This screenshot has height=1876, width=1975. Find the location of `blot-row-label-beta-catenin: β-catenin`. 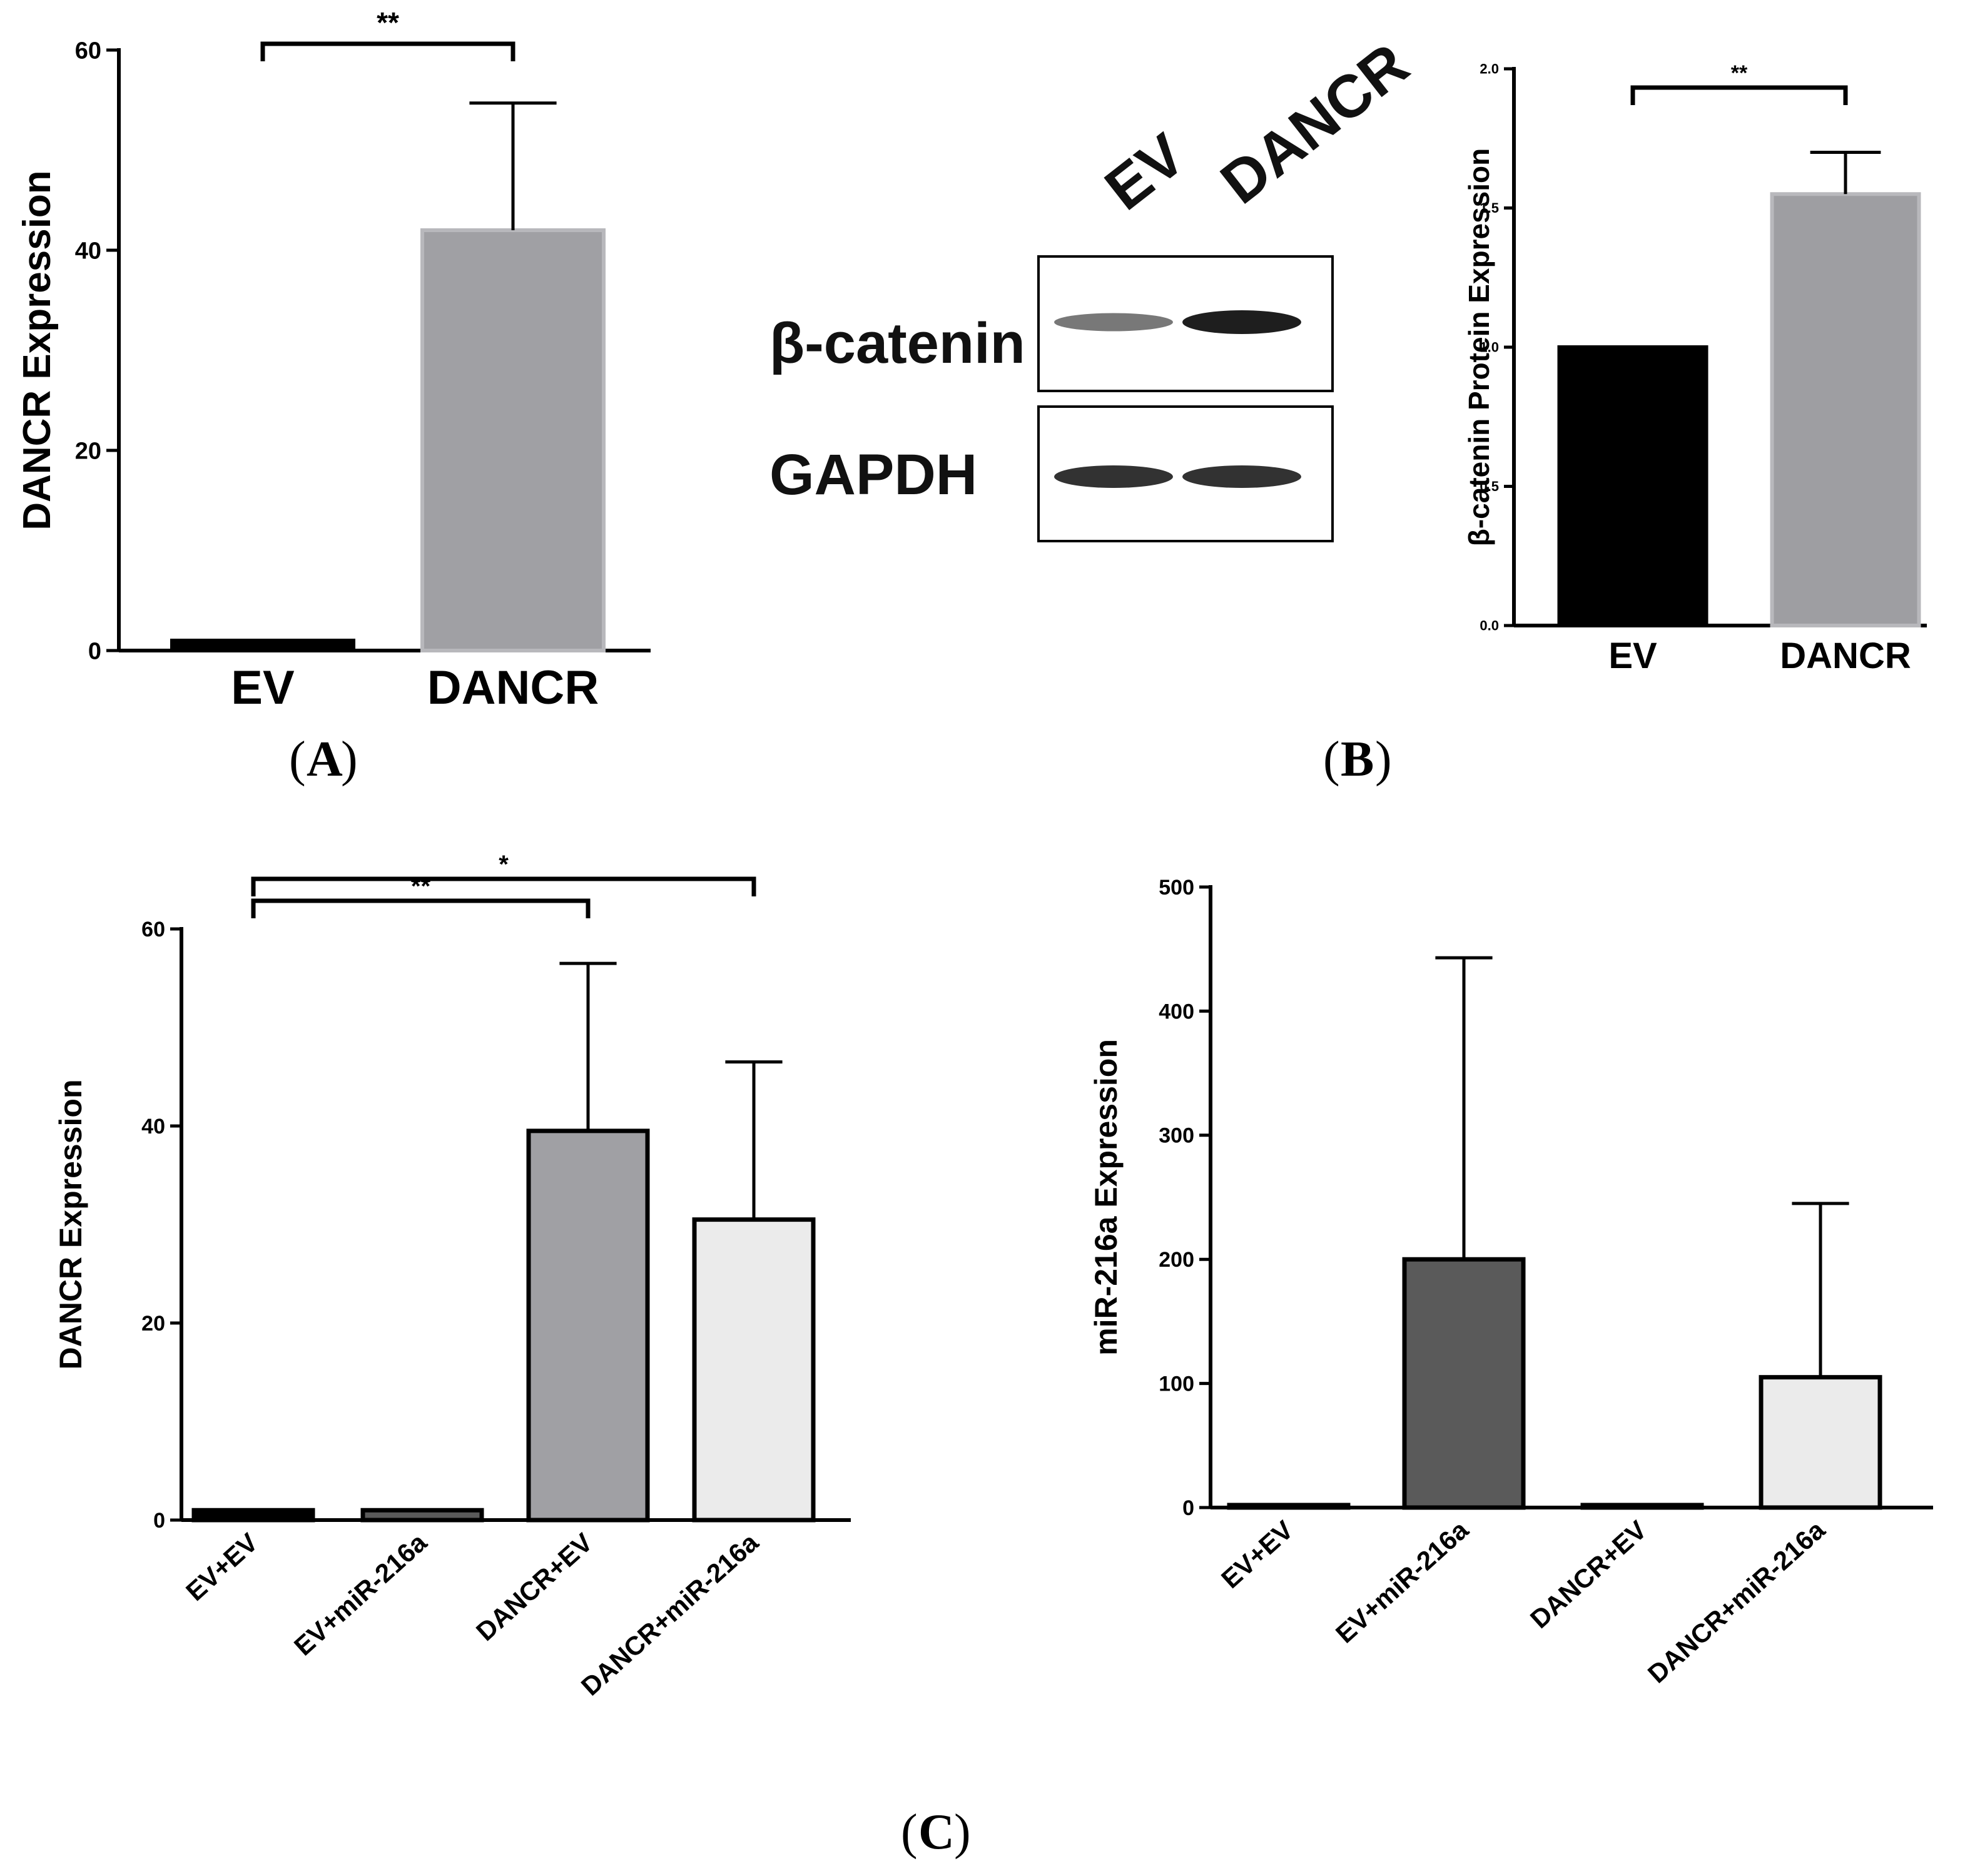

blot-row-label-beta-catenin: β-catenin is located at coordinates (897, 343).